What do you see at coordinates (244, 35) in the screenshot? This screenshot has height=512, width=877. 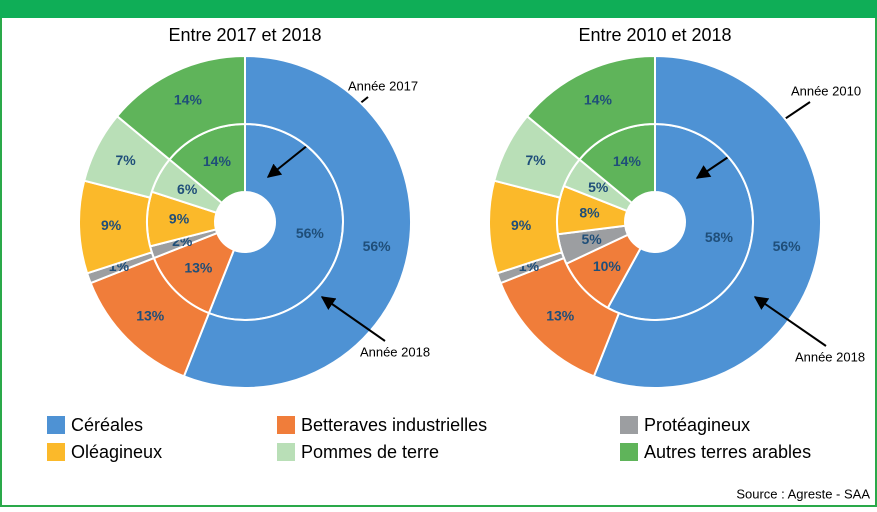 I see `chart-title: Entre 2017 et 2018` at bounding box center [244, 35].